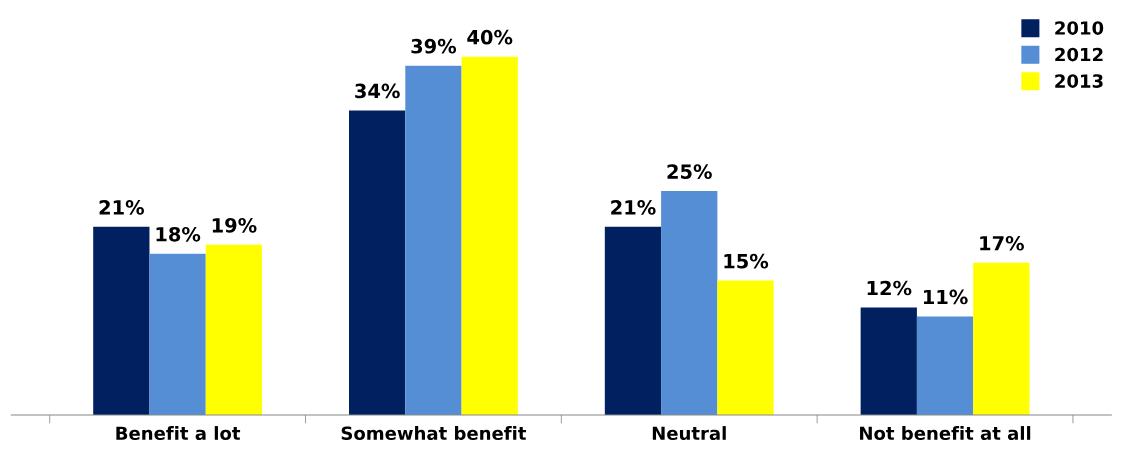 This screenshot has height=456, width=1134. I want to click on data-label: 34%, so click(377, 91).